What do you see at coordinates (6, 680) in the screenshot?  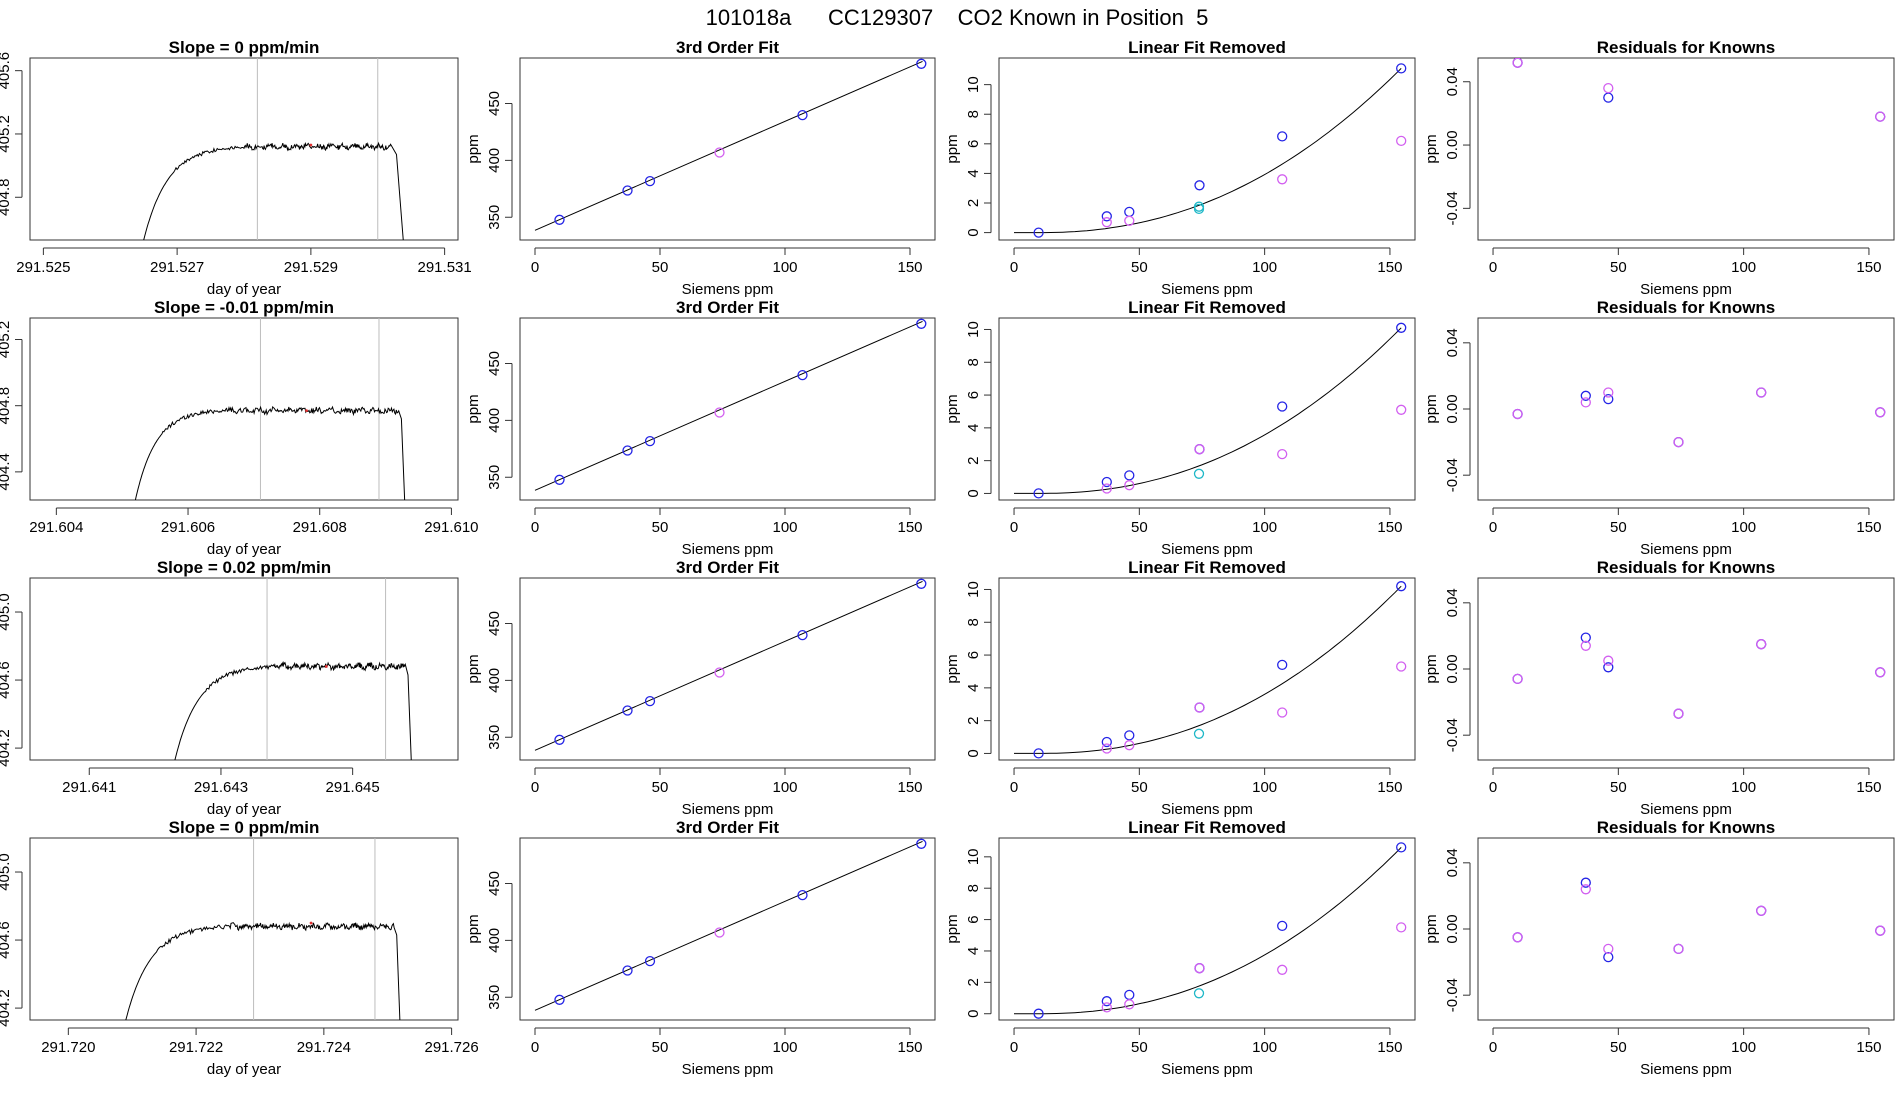 I see `y-tick-label: 404.6` at bounding box center [6, 680].